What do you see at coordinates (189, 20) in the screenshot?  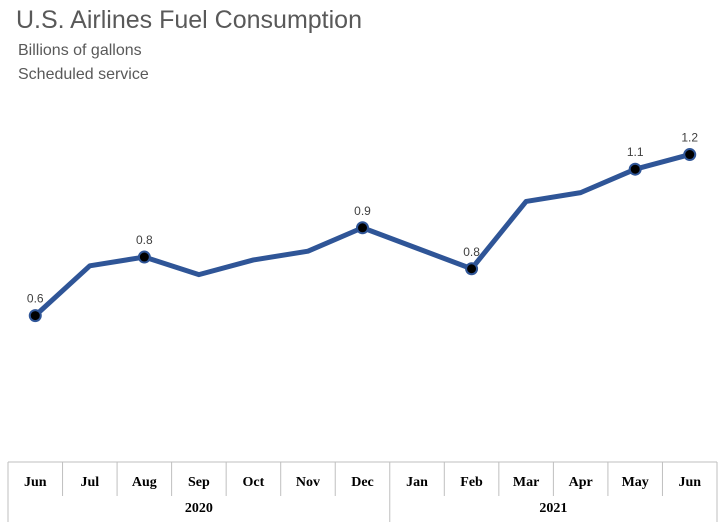 I see `chart-title: U.S. Airlines Fuel Consumption` at bounding box center [189, 20].